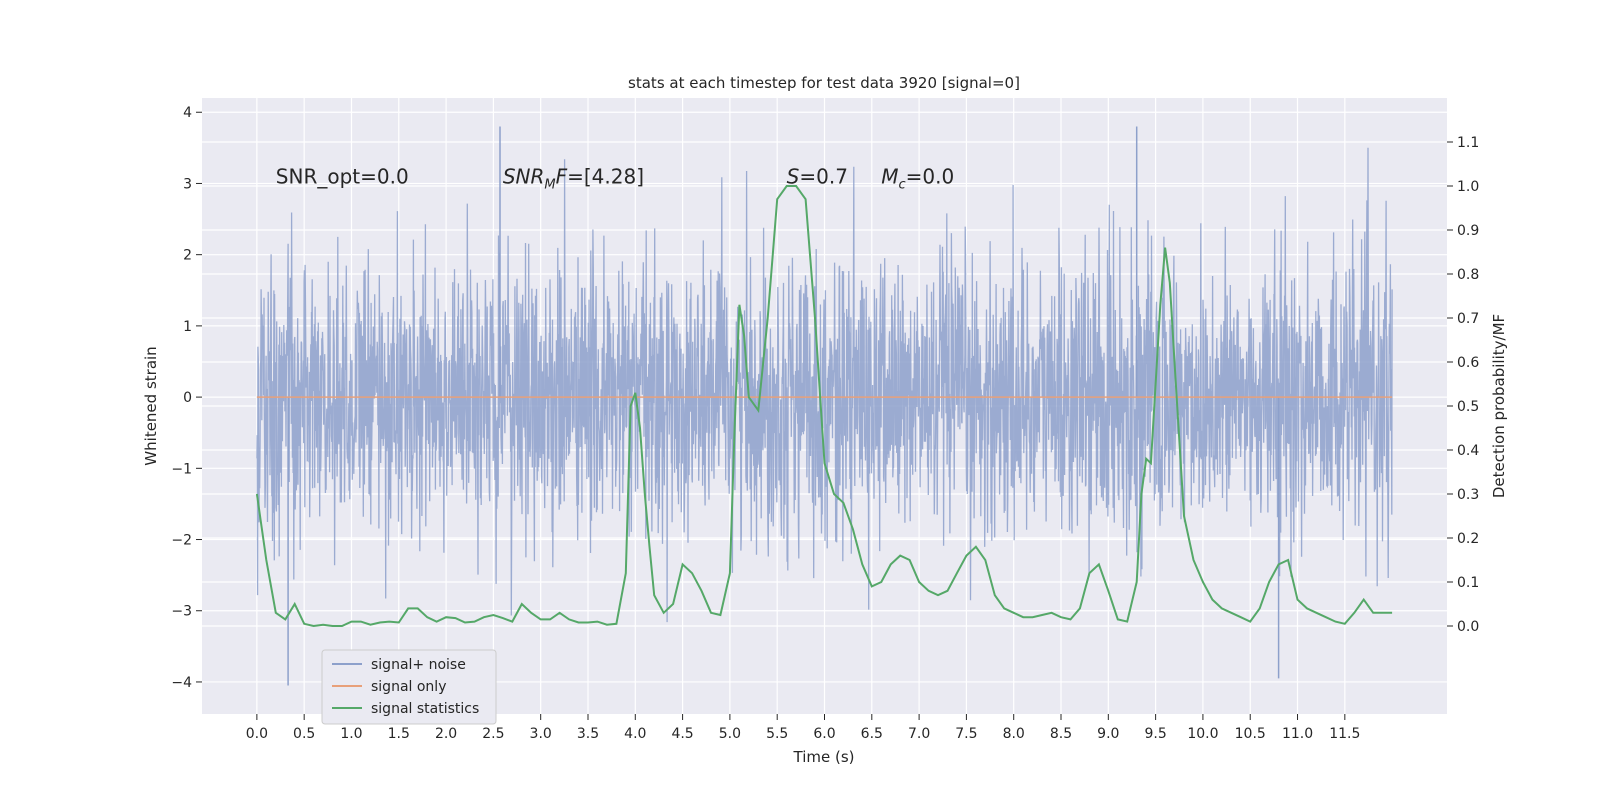 The image size is (1600, 800). What do you see at coordinates (418, 665) in the screenshot?
I see `legend-label-signal-noise: signal+ noise` at bounding box center [418, 665].